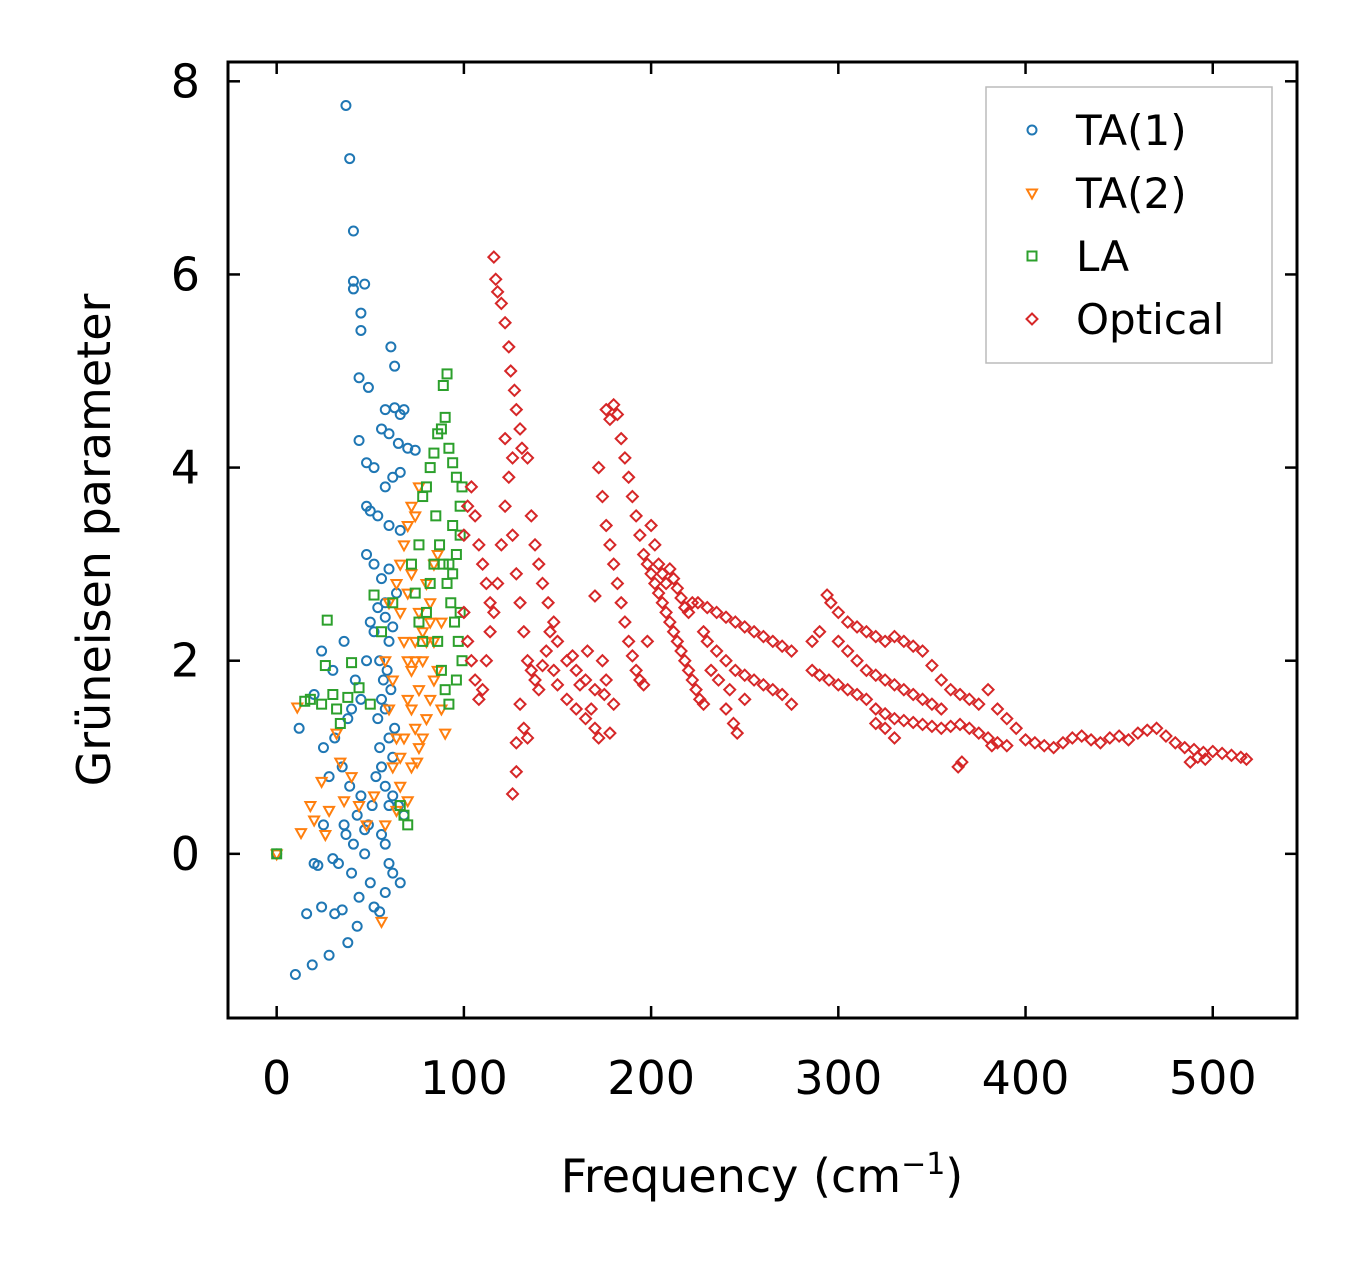 This screenshot has width=1357, height=1266. What do you see at coordinates (94, 539) in the screenshot?
I see `y-axis-label: Grüneisen parameter` at bounding box center [94, 539].